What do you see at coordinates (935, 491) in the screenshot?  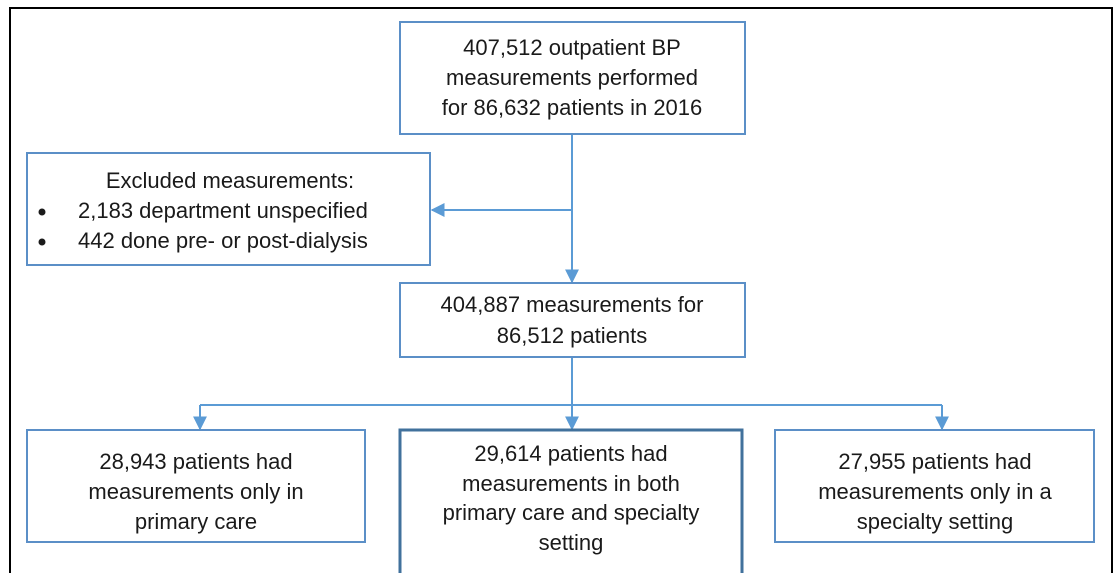 I see `node-text: measurements only in a` at bounding box center [935, 491].